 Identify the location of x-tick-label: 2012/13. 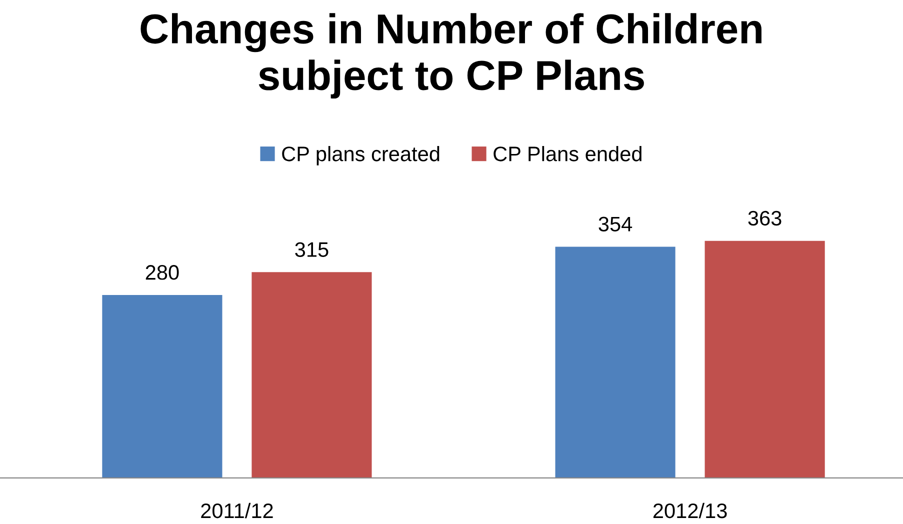
(690, 510).